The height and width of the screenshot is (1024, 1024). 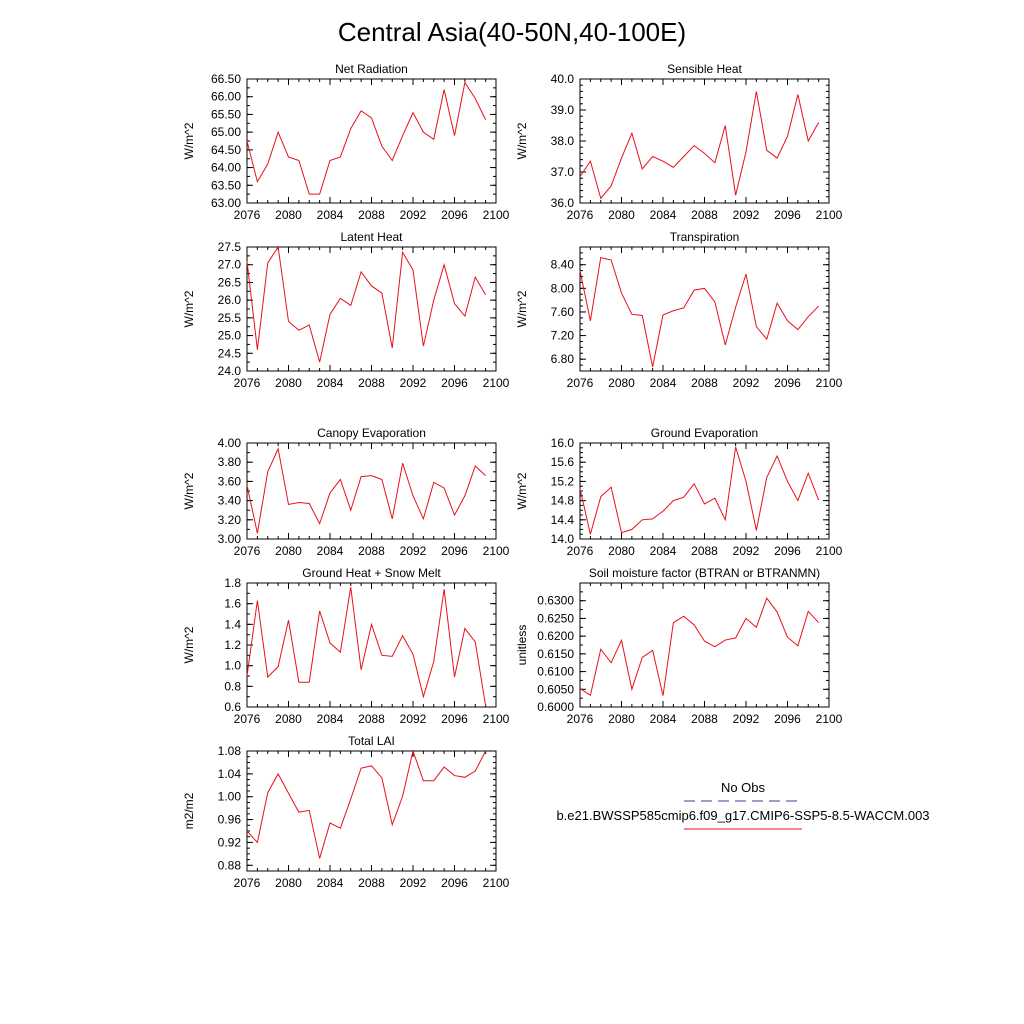 I want to click on y-axis-label: m2/m2, so click(x=189, y=810).